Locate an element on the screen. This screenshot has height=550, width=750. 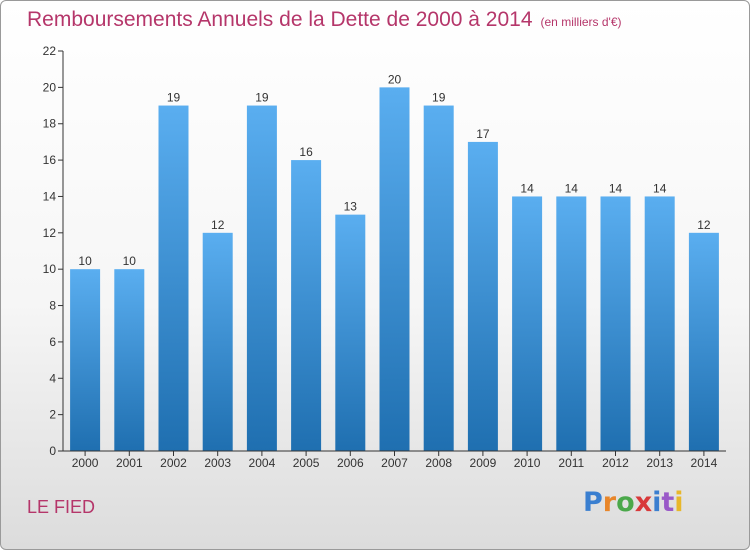
x-tick-label-2001: 2001 is located at coordinates (129, 463).